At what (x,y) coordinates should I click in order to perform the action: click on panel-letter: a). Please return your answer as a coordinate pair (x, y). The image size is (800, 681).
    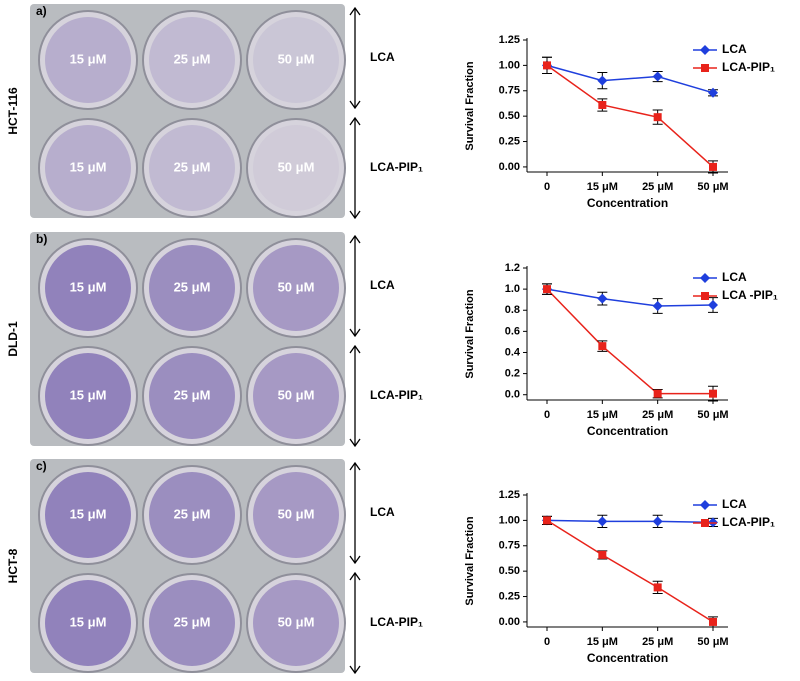
    Looking at the image, I should click on (41, 11).